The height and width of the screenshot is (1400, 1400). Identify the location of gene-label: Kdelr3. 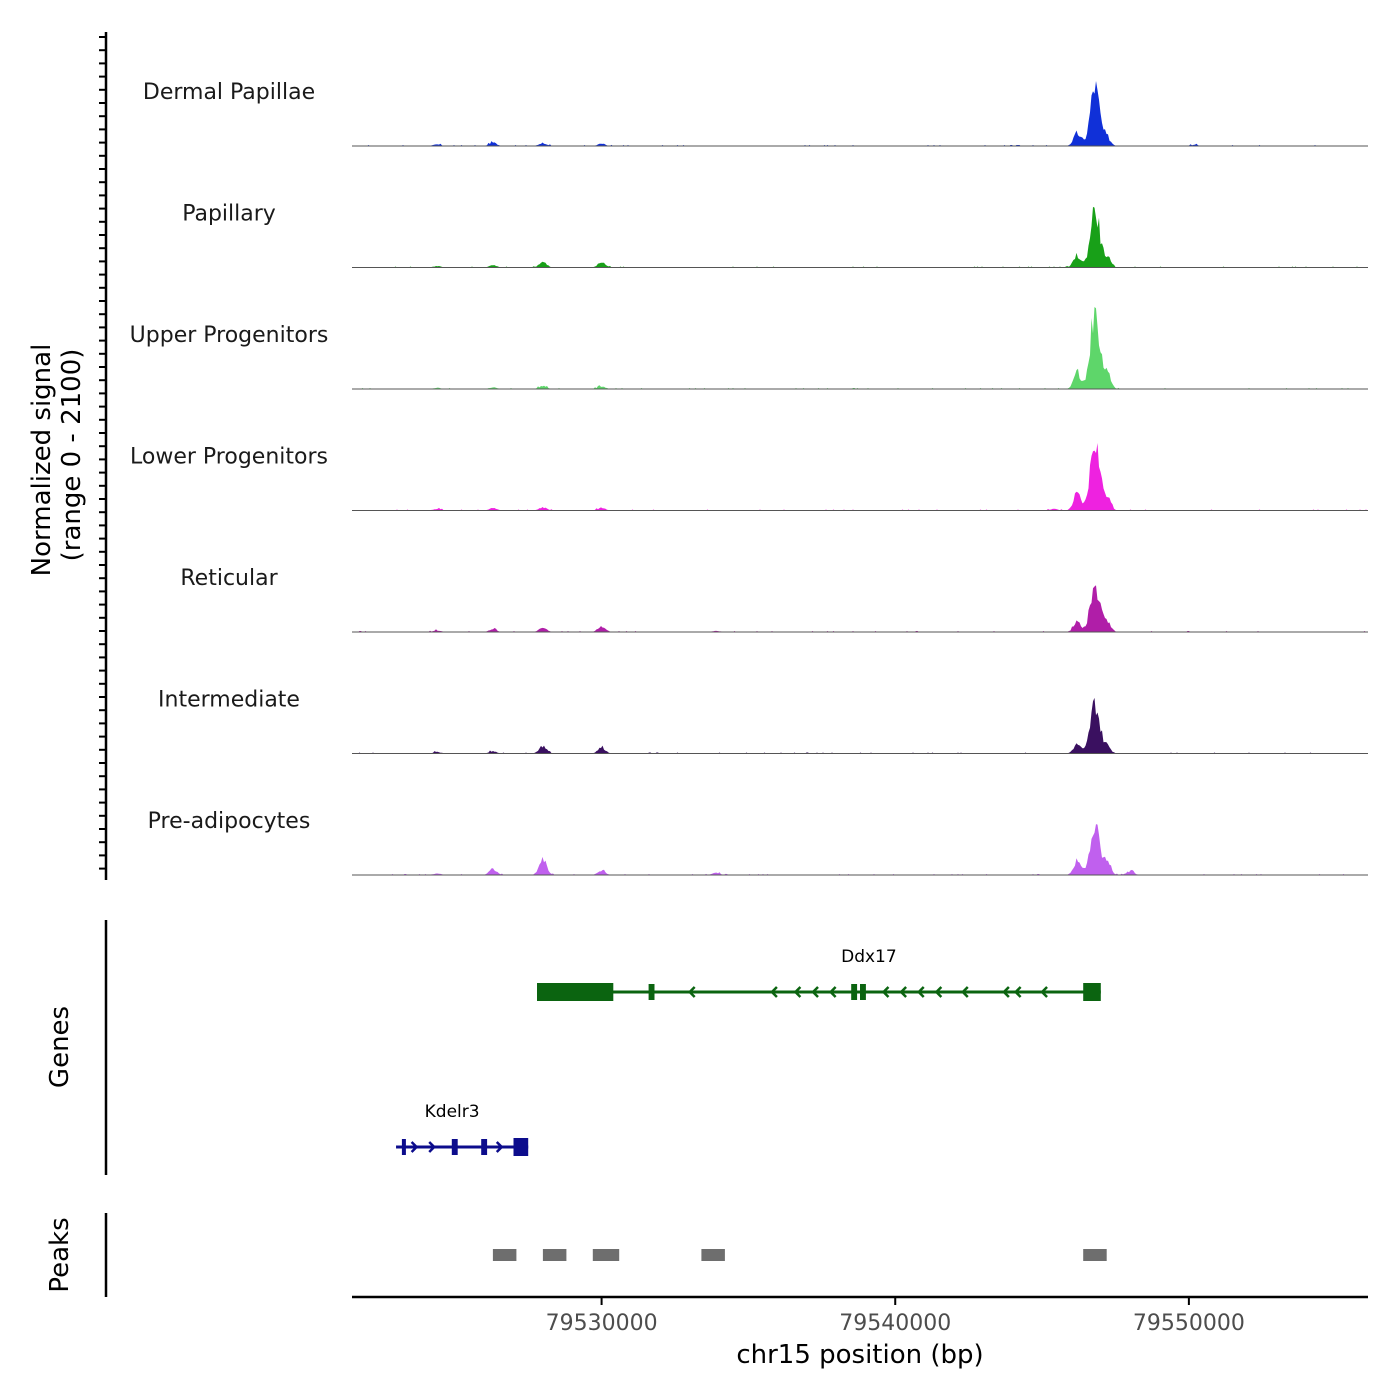
(452, 1112).